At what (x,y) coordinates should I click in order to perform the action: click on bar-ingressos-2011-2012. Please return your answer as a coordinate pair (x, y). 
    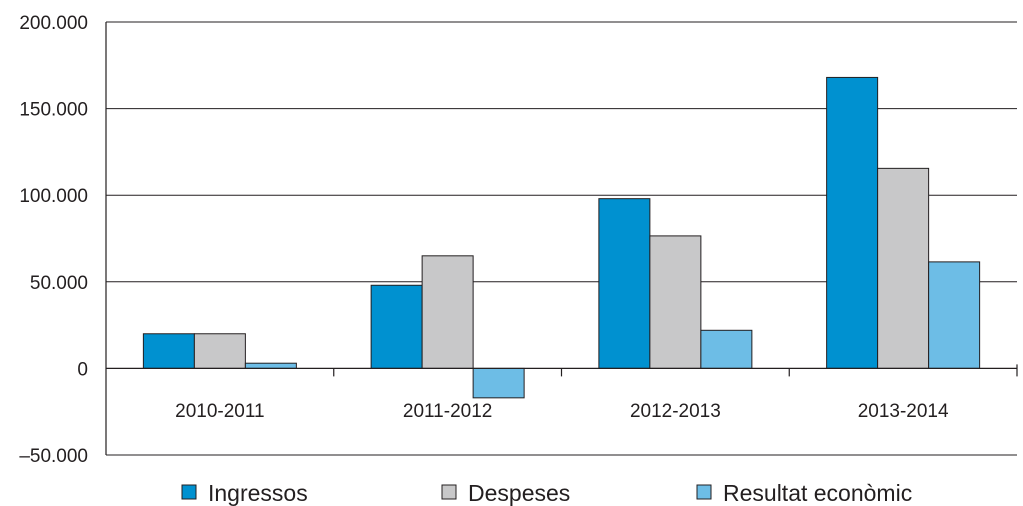
    Looking at the image, I should click on (396, 326).